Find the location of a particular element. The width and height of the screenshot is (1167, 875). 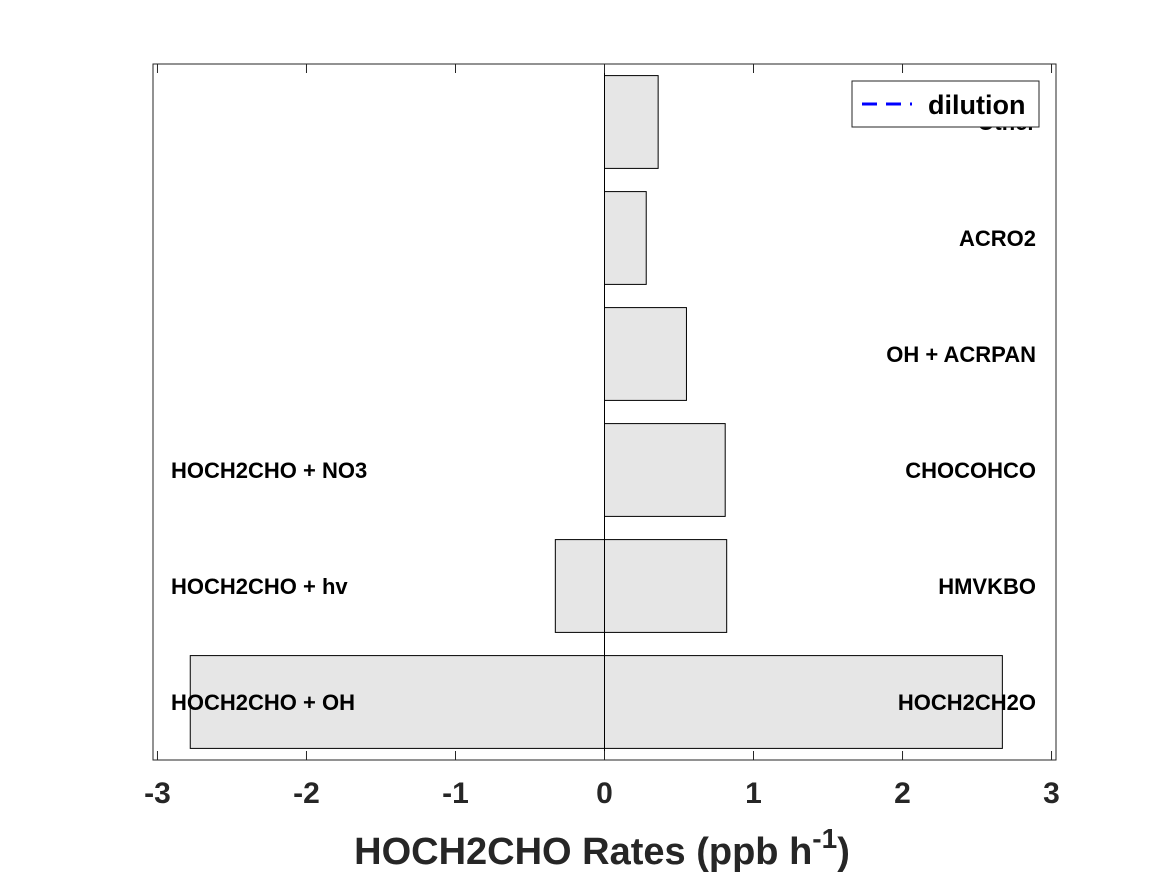

x-tick-label: 0 is located at coordinates (604, 793).